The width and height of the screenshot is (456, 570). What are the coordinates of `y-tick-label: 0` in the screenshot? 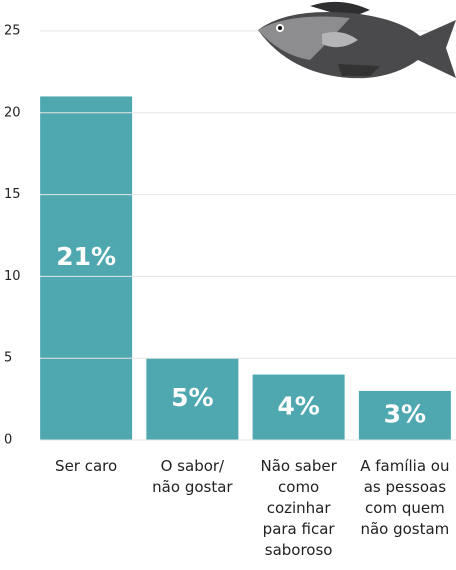 It's located at (8, 440).